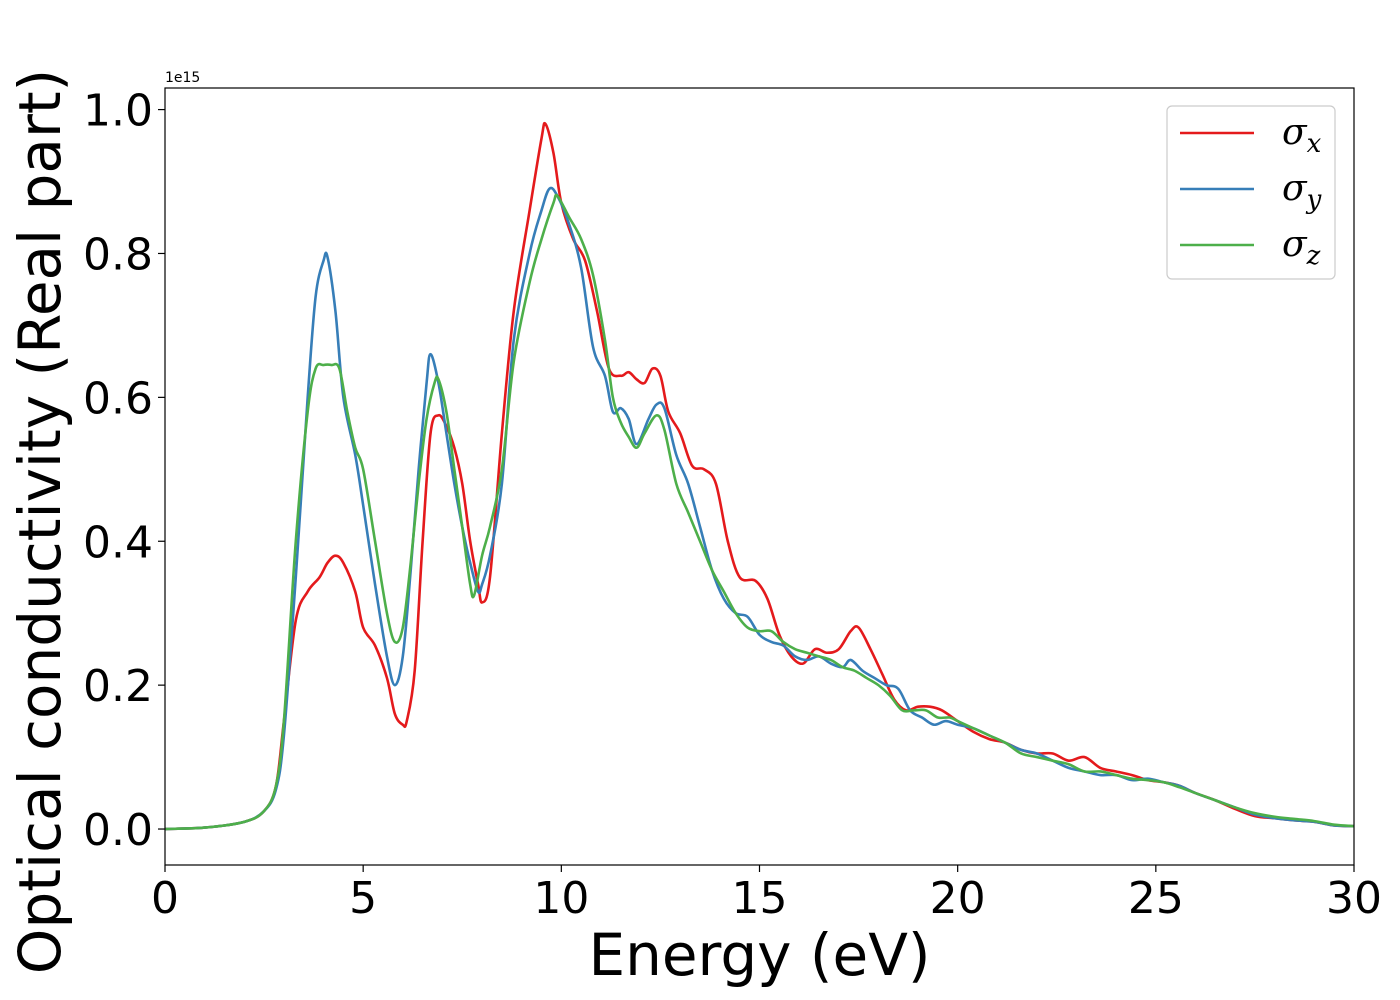 This screenshot has width=1400, height=1000. Describe the element at coordinates (40, 521) in the screenshot. I see `y-axis-label: Optical conductivity (Real part)` at that location.